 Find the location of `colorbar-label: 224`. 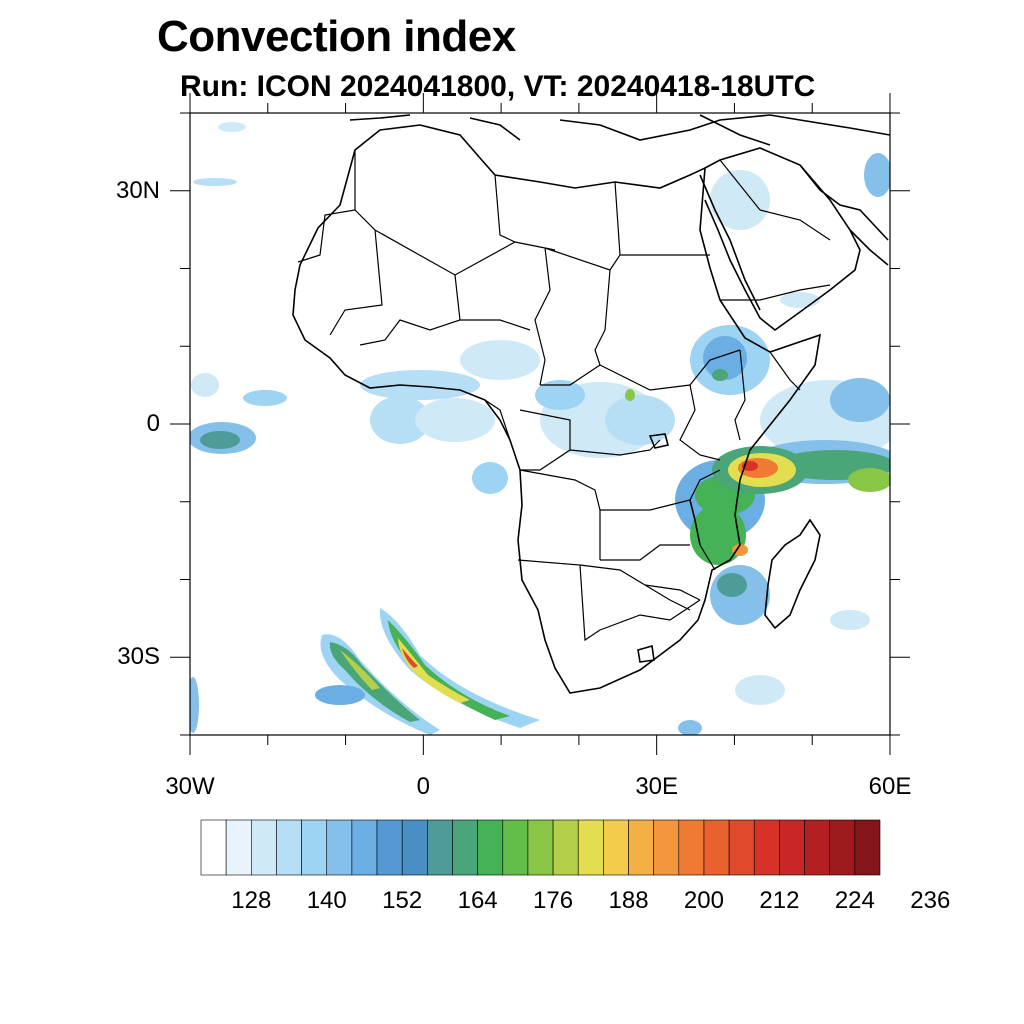

colorbar-label: 224 is located at coordinates (854, 900).